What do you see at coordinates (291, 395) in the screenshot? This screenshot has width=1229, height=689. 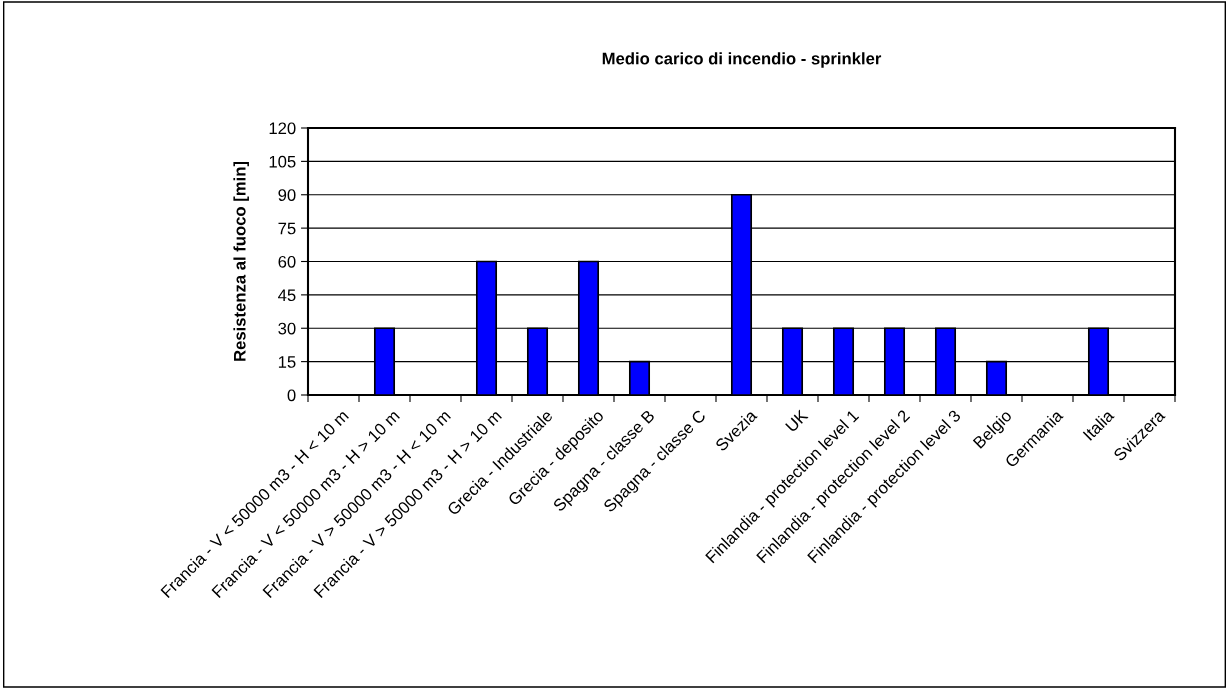 I see `y-tick-label: 0` at bounding box center [291, 395].